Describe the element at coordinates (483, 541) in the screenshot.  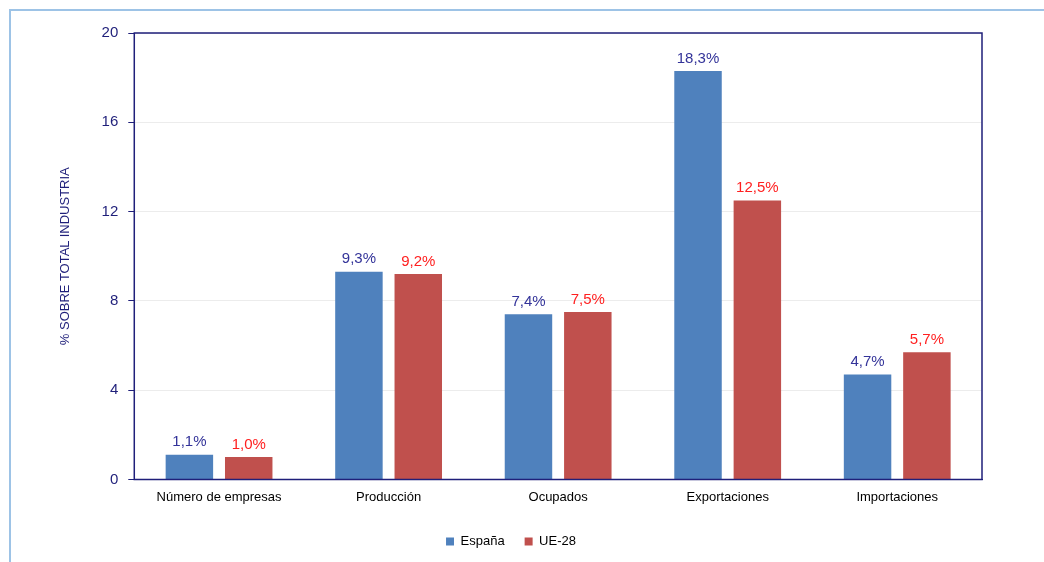
I see `legend-label: España` at that location.